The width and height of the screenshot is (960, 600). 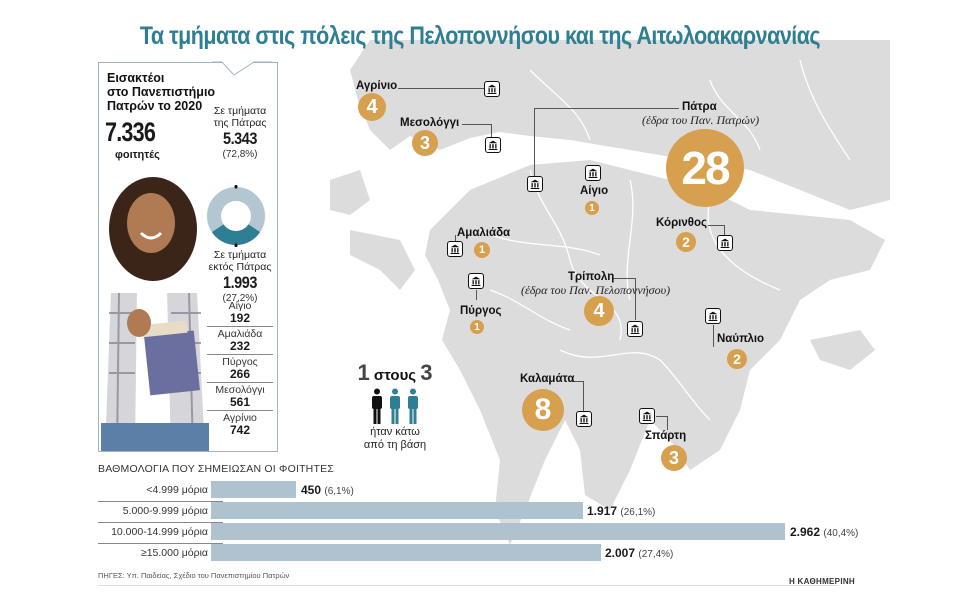 What do you see at coordinates (395, 372) in the screenshot?
I see `one-in-three-heading: 1 στους 3` at bounding box center [395, 372].